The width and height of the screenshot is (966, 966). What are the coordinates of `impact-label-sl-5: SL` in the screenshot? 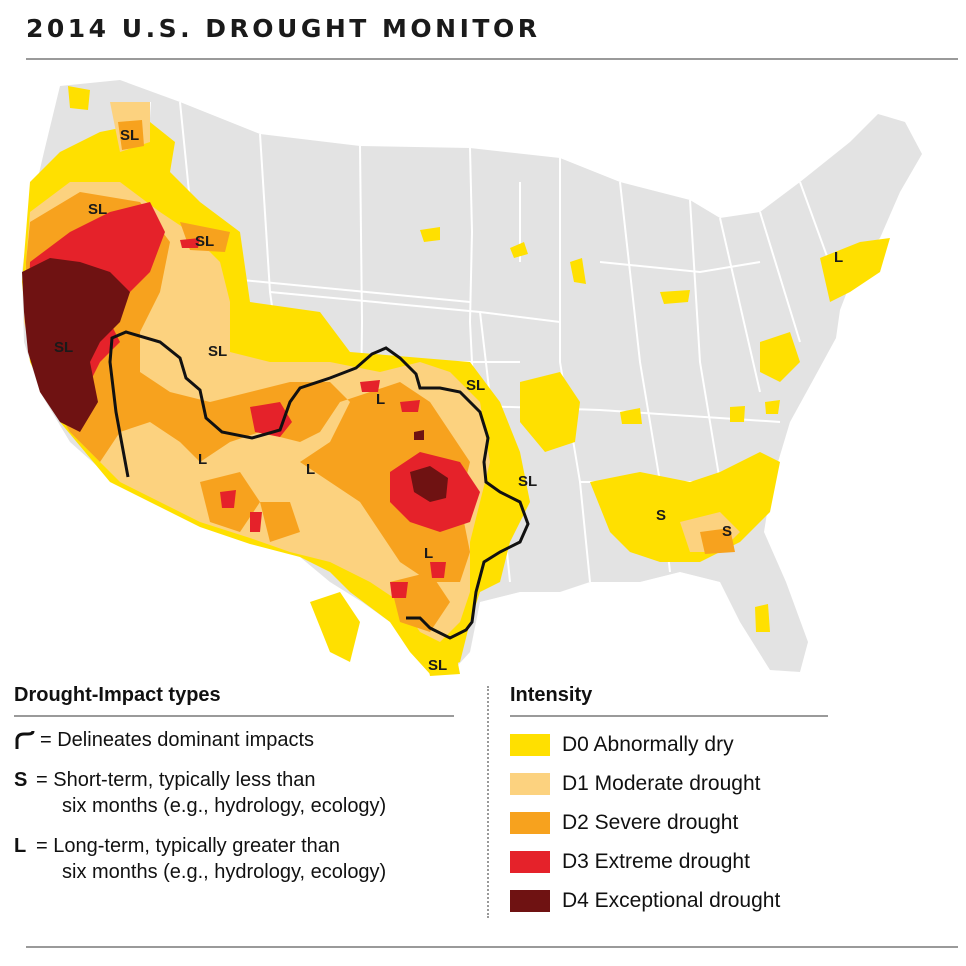 It's located at (217, 351).